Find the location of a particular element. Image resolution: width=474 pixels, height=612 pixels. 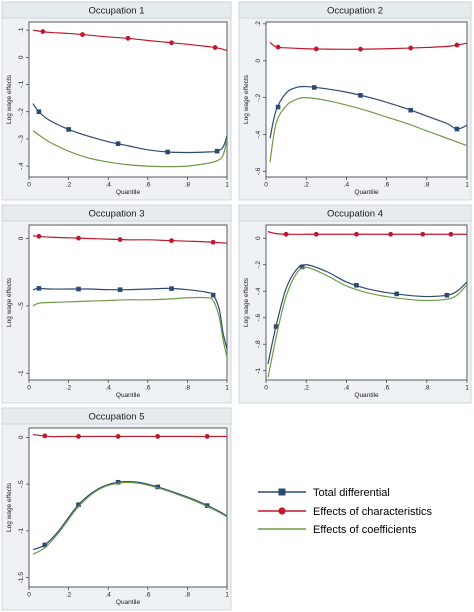

y-tick-label: -.3 is located at coordinates (21, 139).